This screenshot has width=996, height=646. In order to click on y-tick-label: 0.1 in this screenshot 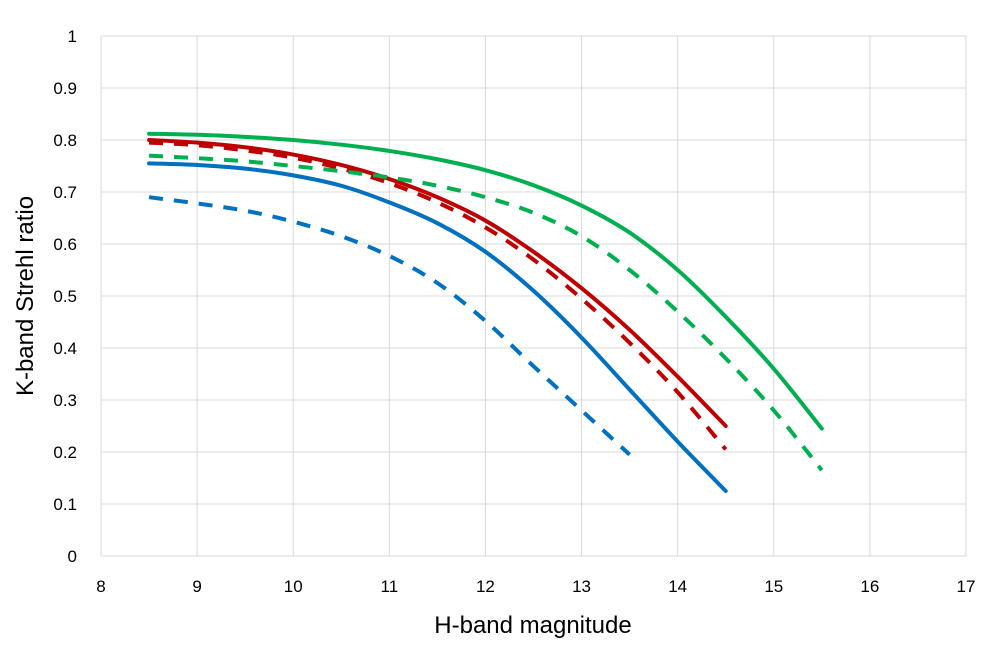, I will do `click(65, 504)`.